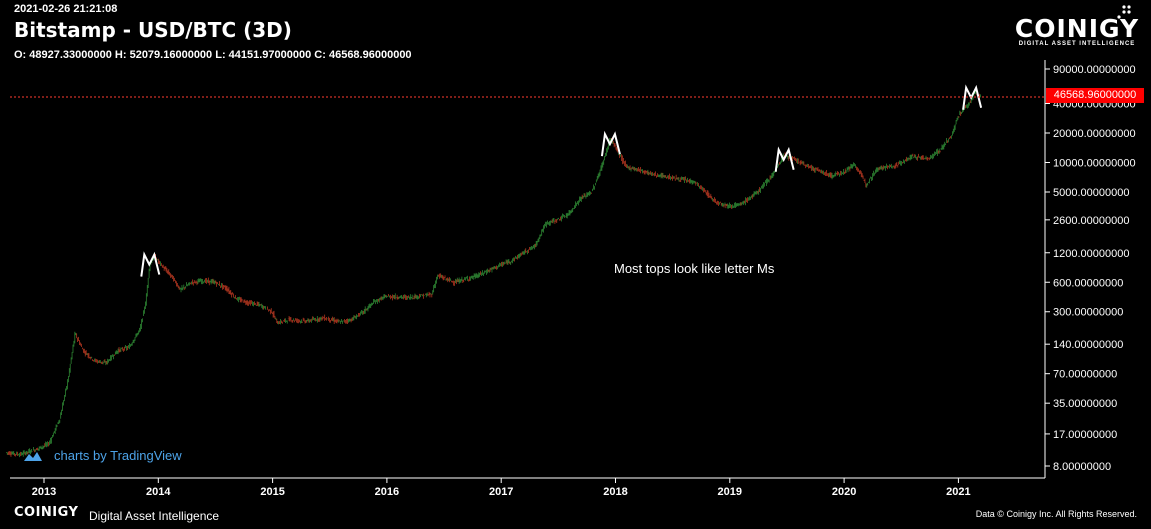 The height and width of the screenshot is (529, 1151). I want to click on x-tick-label: 2015, so click(272, 492).